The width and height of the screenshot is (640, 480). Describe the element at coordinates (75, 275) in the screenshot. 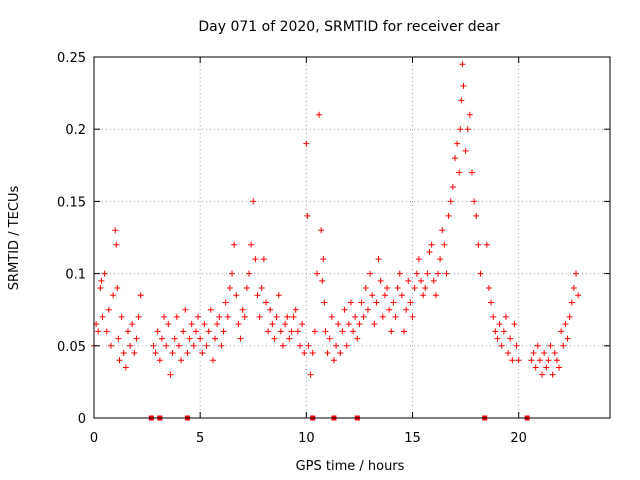

I see `y-tick-label: 0.1` at that location.